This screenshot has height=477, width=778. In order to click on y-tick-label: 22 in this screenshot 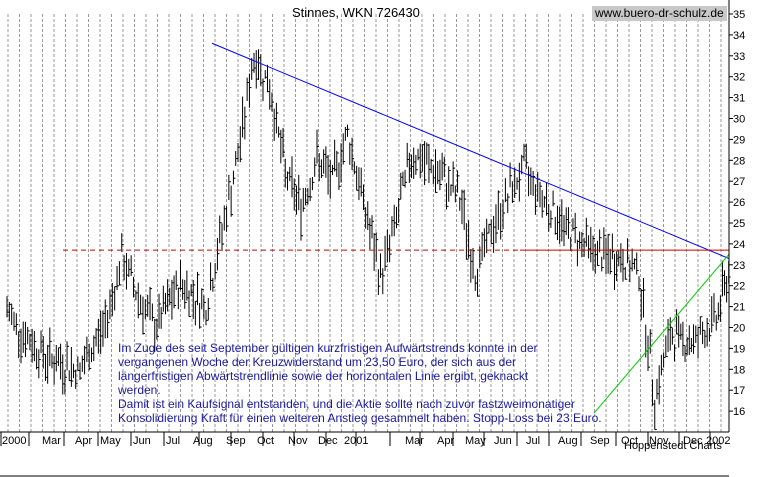, I will do `click(739, 287)`.